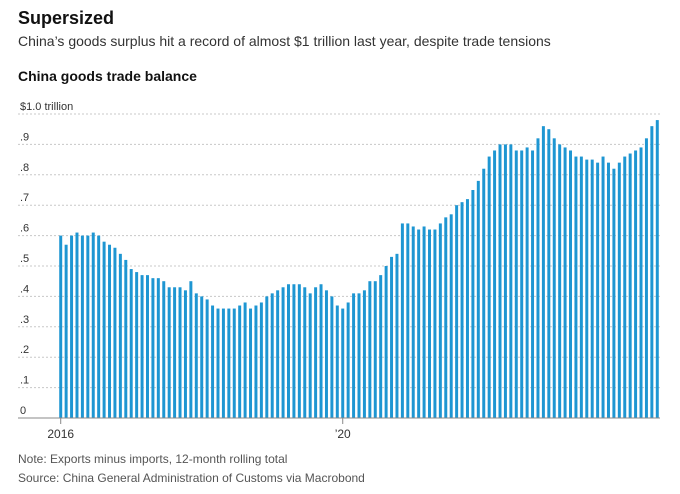 Image resolution: width=680 pixels, height=494 pixels. I want to click on y-tick-label: .7, so click(24, 198).